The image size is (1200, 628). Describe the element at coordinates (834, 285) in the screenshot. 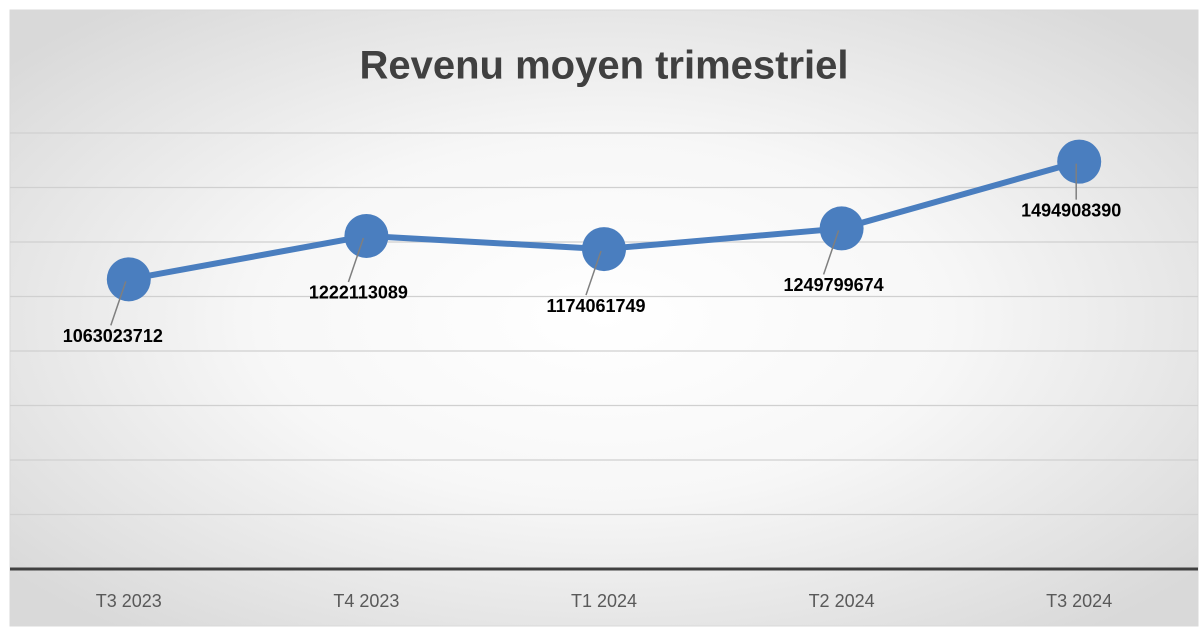

I see `data-label: 1249799674` at that location.